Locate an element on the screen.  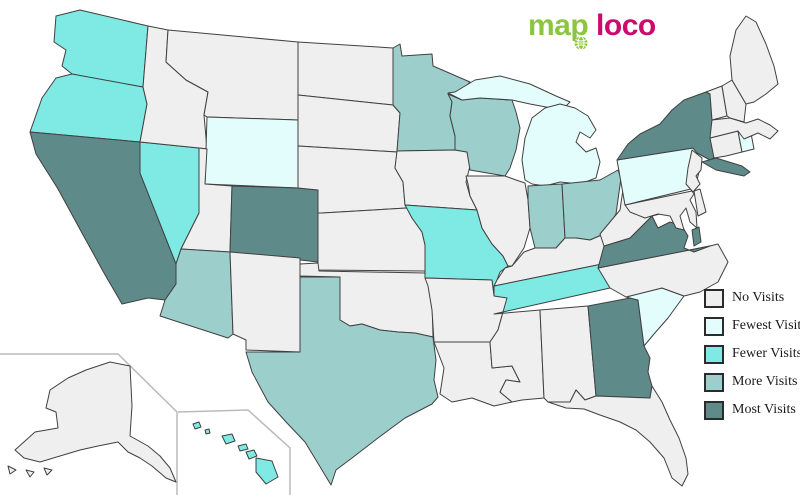
state-wy is located at coordinates (251, 152).